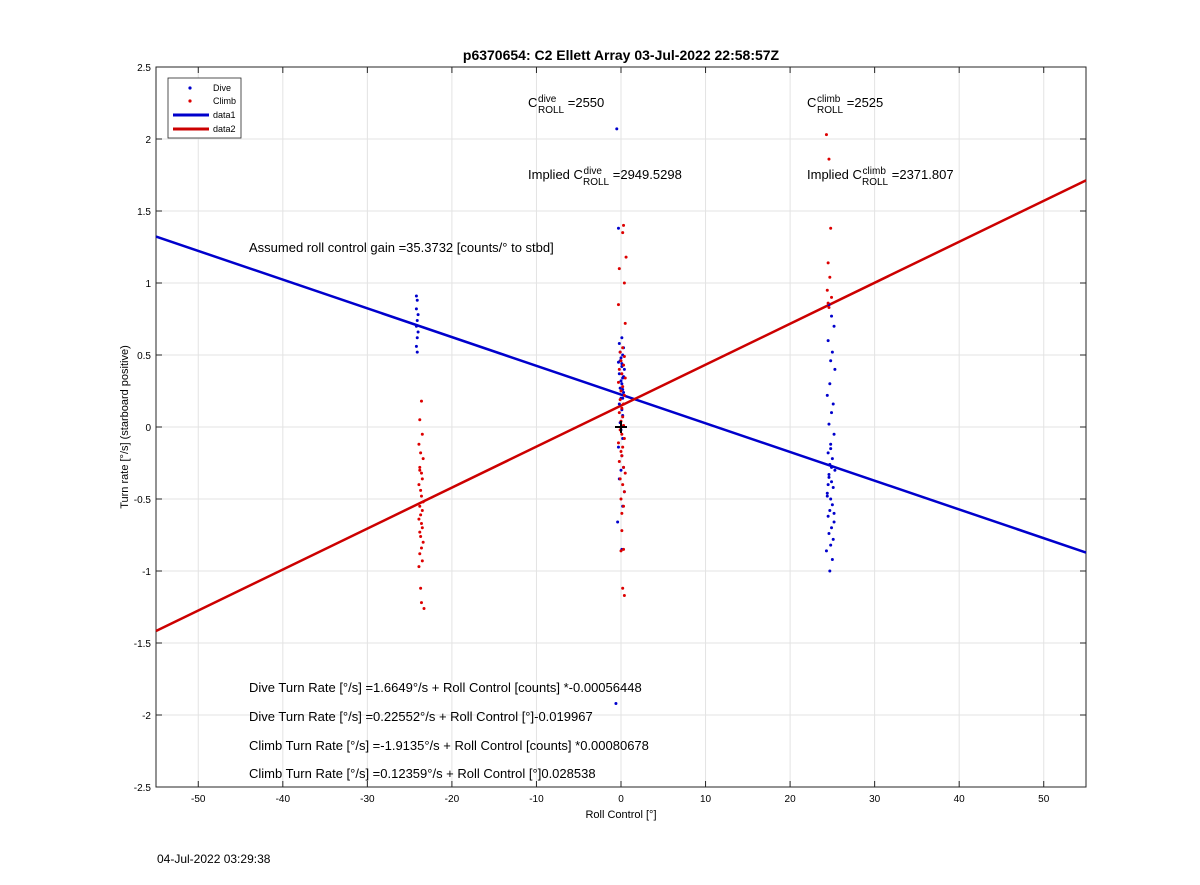 Image resolution: width=1200 pixels, height=885 pixels. Describe the element at coordinates (190, 88) in the screenshot. I see `legend-dive-marker` at that location.